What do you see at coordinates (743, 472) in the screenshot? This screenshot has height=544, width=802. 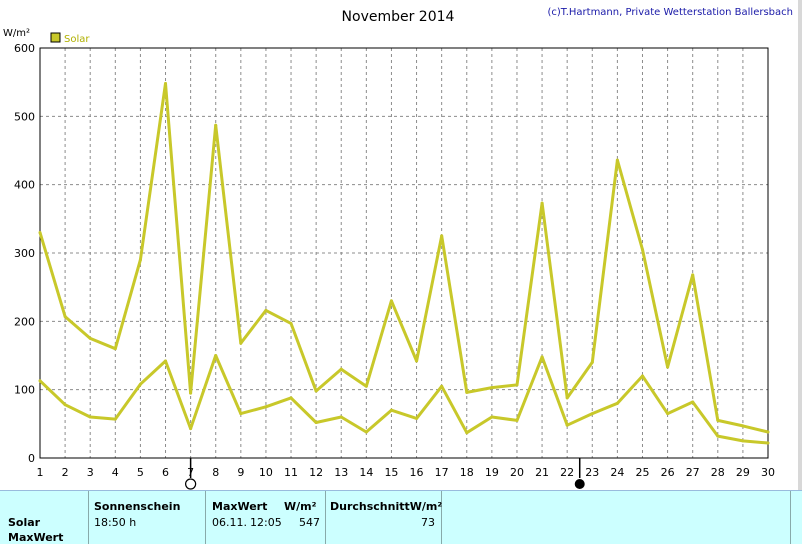 I see `x-tick-label: 29` at bounding box center [743, 472].